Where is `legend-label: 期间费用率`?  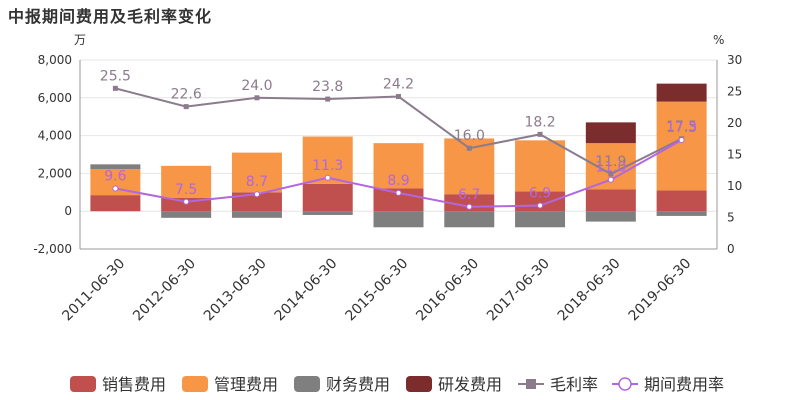
legend-label: 期间费用率 is located at coordinates (684, 384).